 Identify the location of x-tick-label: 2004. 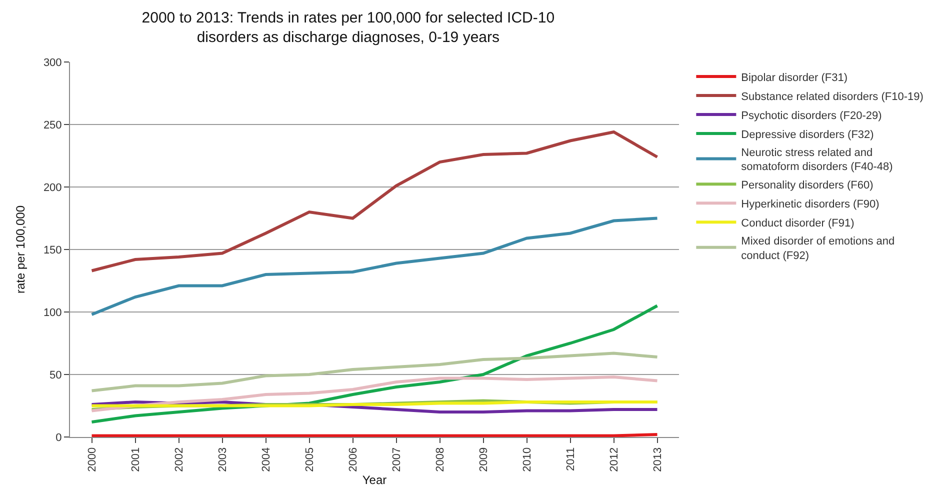
(266, 459).